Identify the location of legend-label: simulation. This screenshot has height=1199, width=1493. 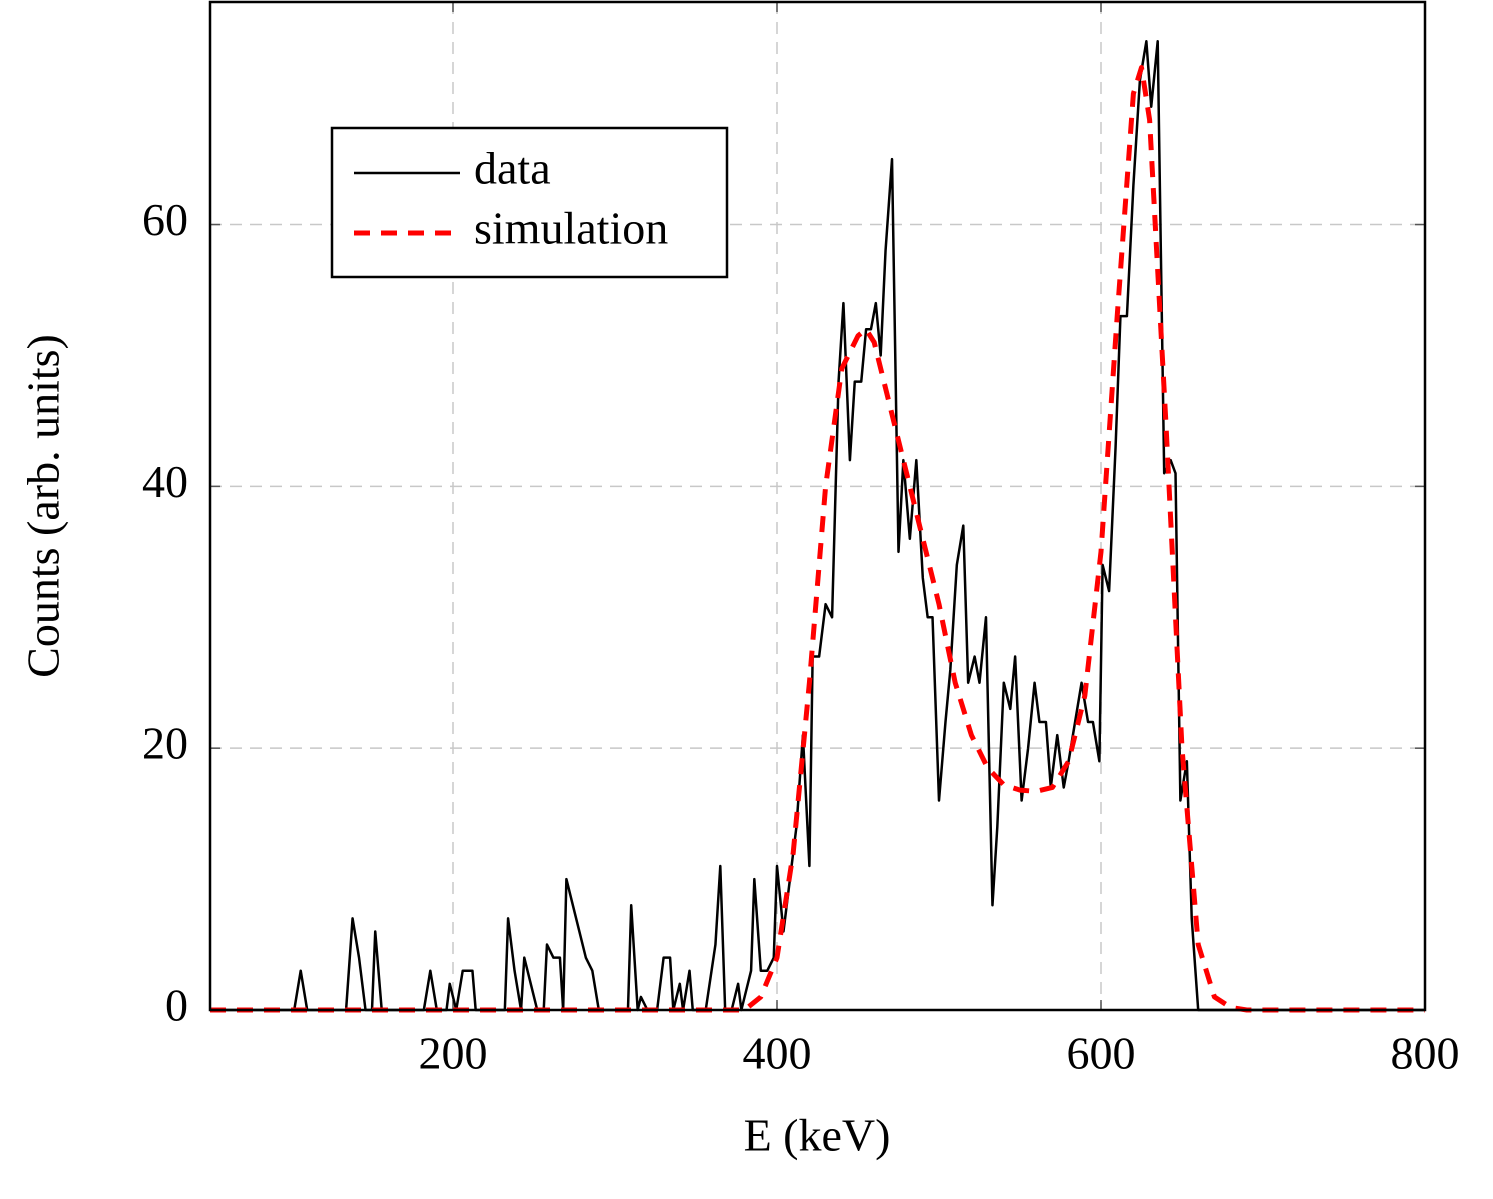
(571, 228).